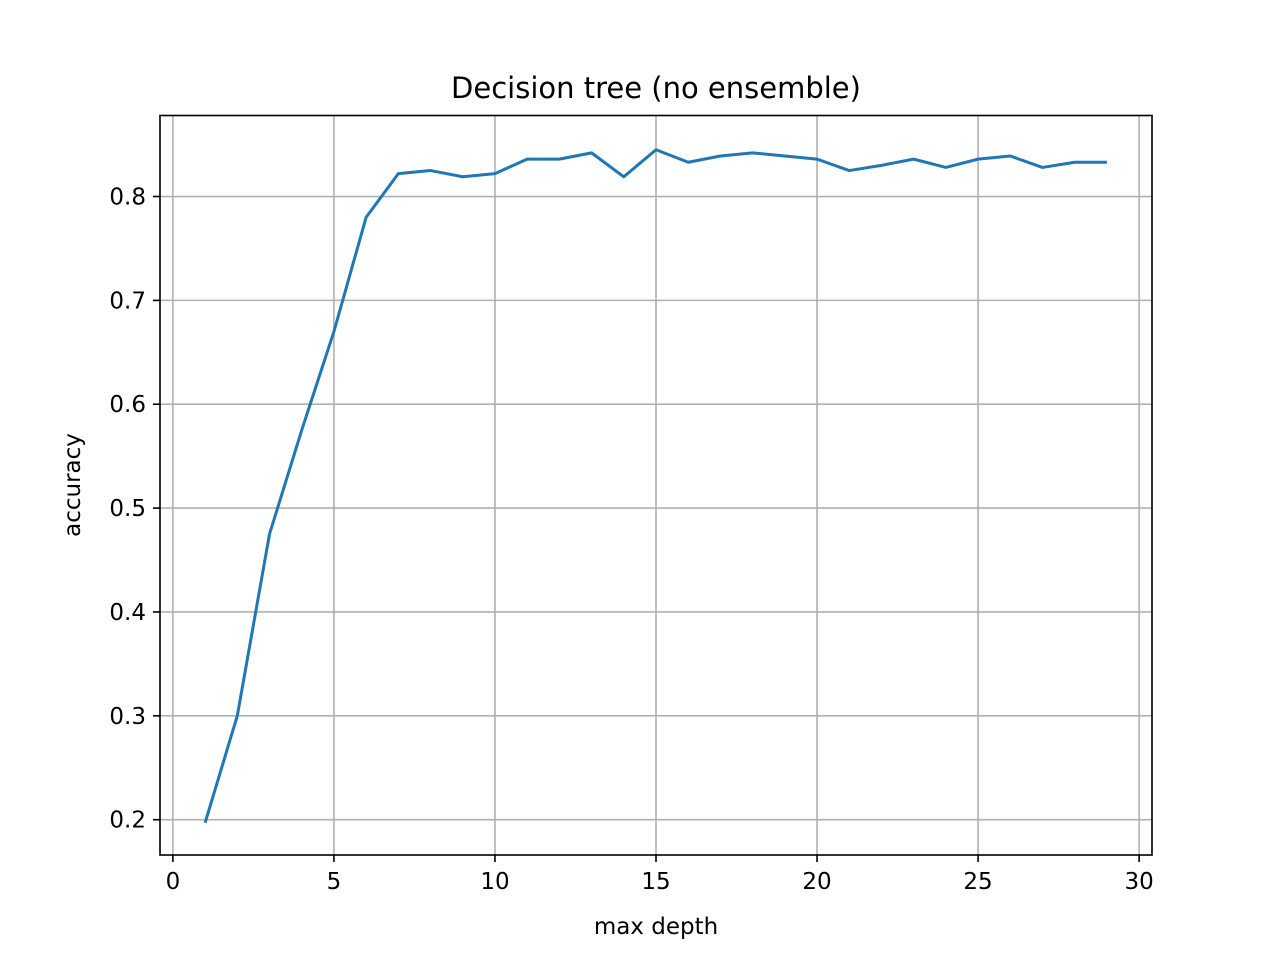 Image resolution: width=1280 pixels, height=960 pixels. Describe the element at coordinates (334, 882) in the screenshot. I see `x-tick-label: 5` at that location.